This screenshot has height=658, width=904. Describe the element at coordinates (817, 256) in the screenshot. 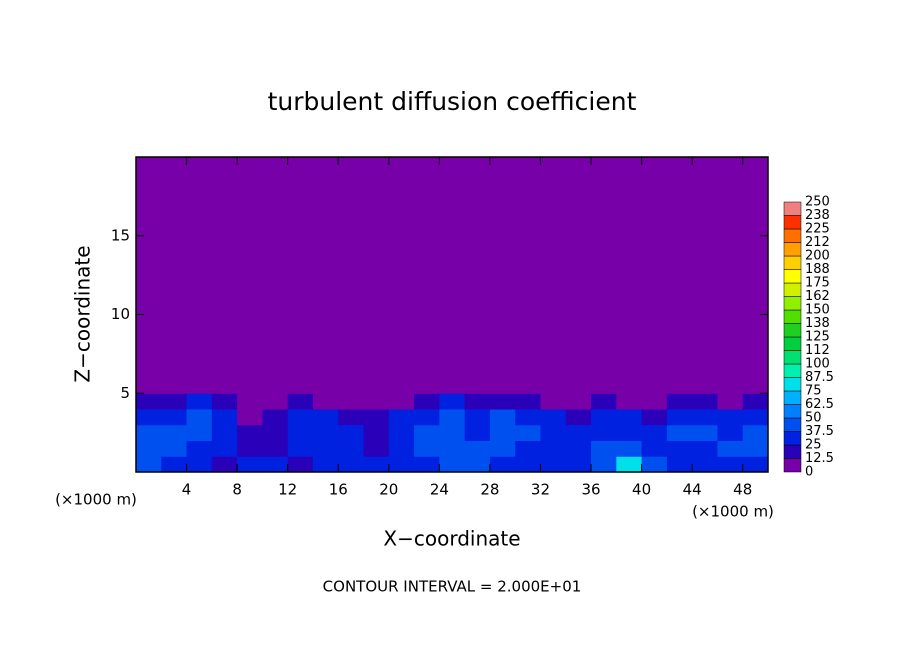

I see `colorbar-label: 200` at that location.